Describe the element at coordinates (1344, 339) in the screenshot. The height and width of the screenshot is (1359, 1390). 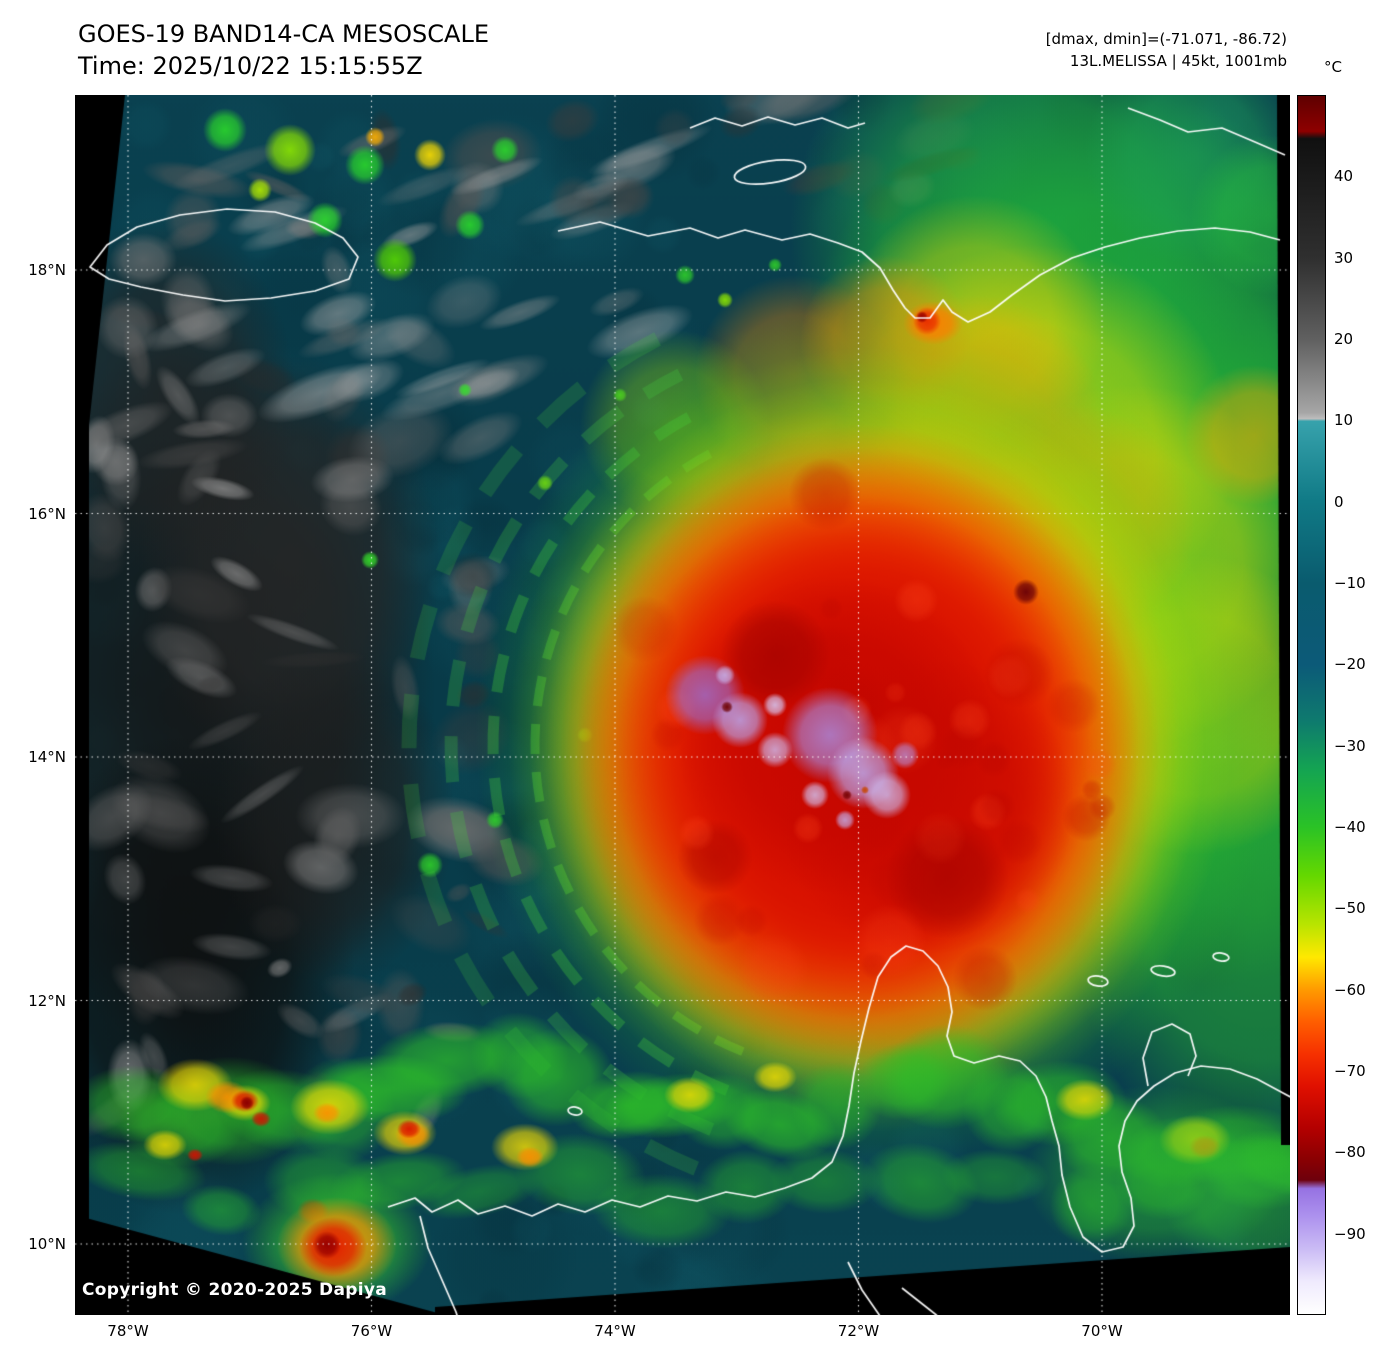
I see `colorbar-tick-label: 20` at that location.